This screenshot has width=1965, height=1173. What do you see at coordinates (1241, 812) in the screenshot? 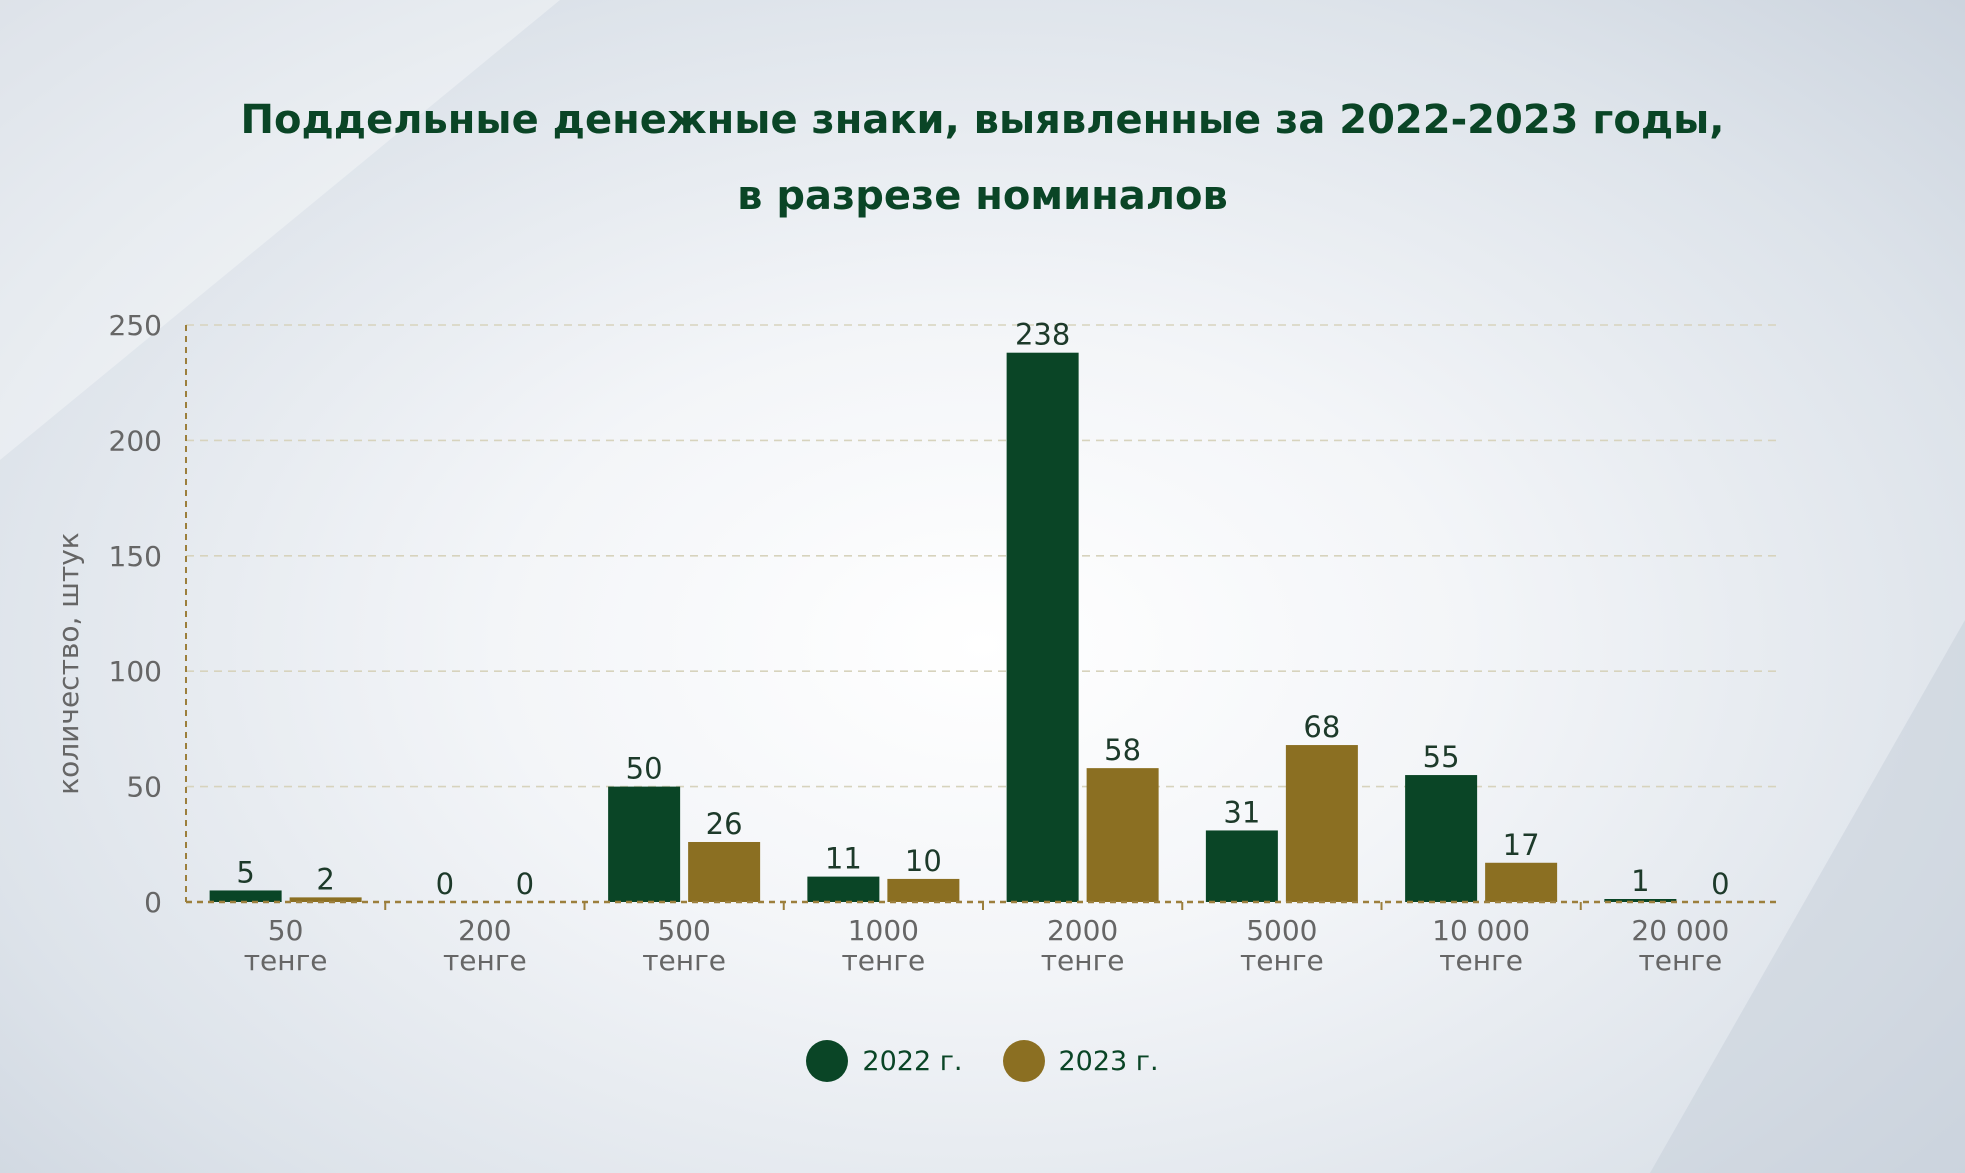
I see `value-label-2022-5: 31` at bounding box center [1241, 812].